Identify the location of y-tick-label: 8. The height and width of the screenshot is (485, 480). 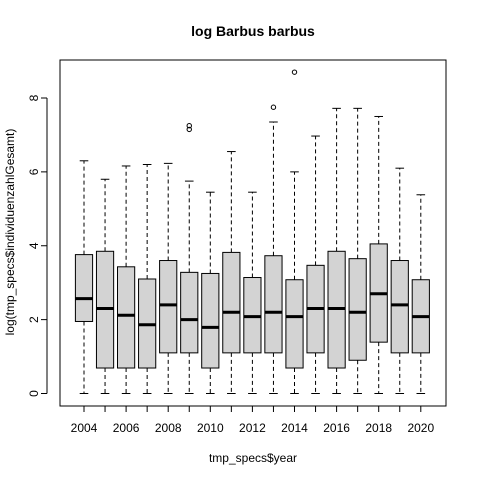
(34, 97).